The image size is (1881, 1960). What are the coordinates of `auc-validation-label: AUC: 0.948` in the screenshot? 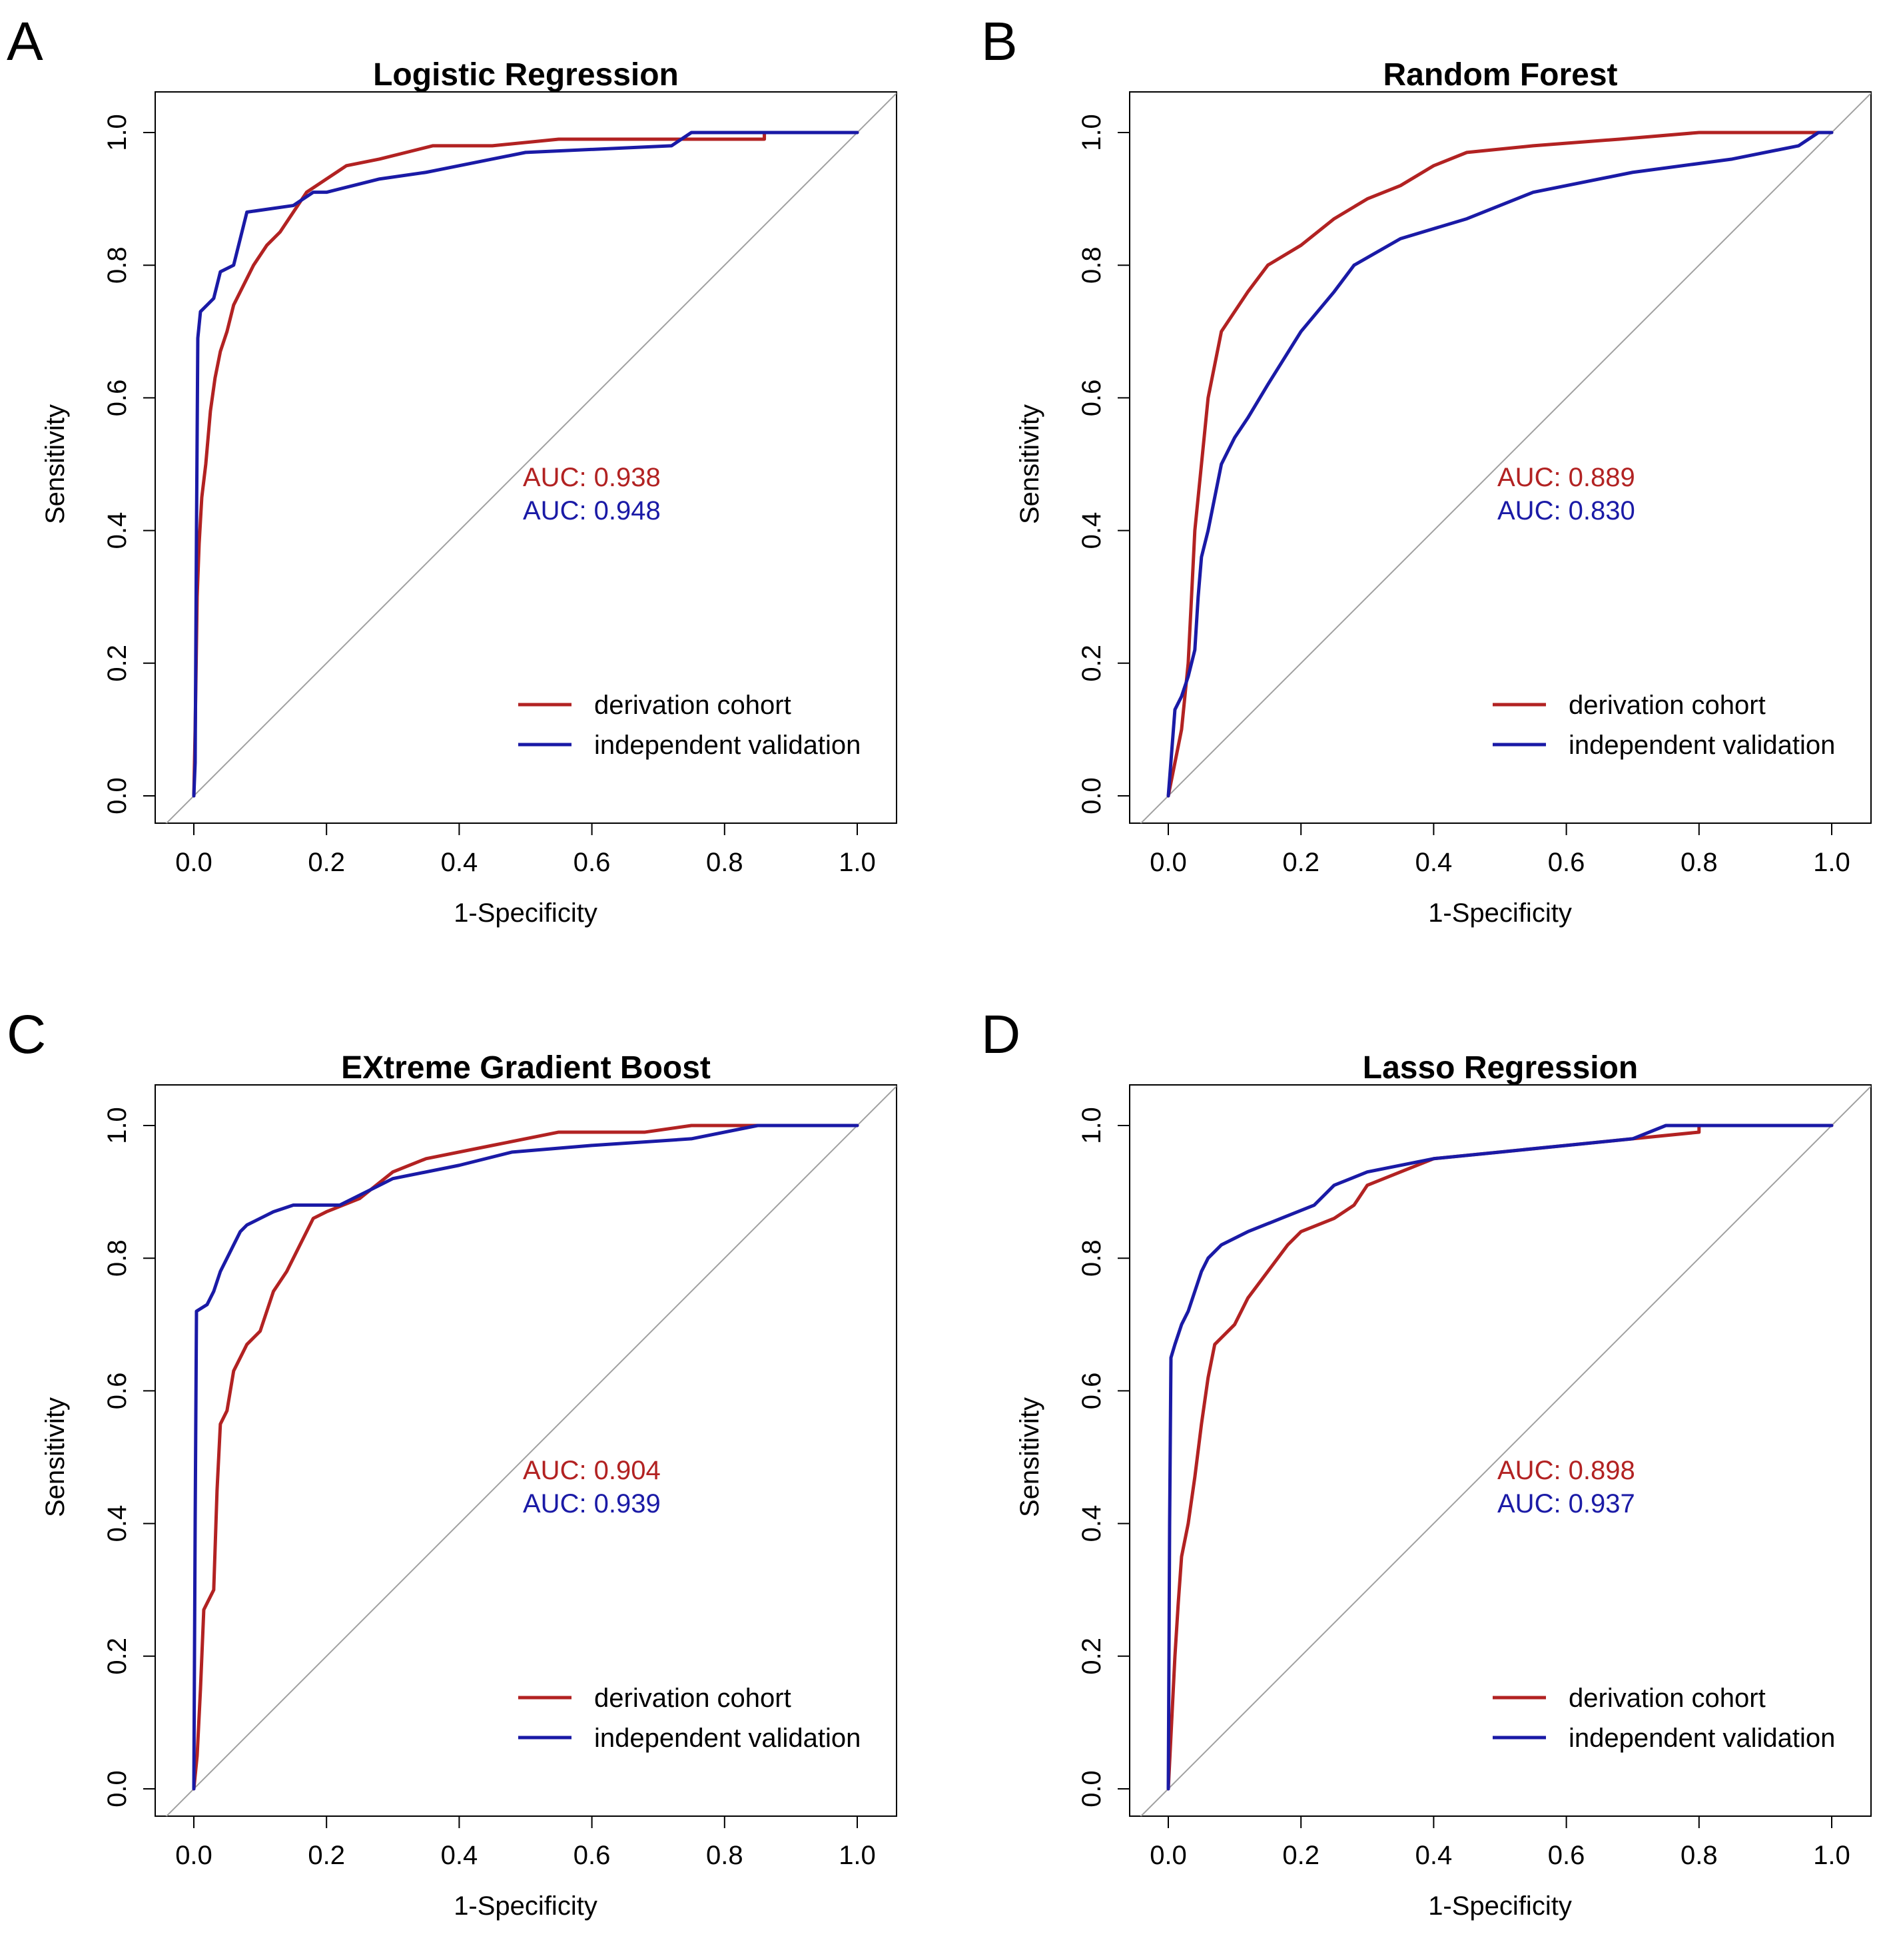 It's located at (592, 510).